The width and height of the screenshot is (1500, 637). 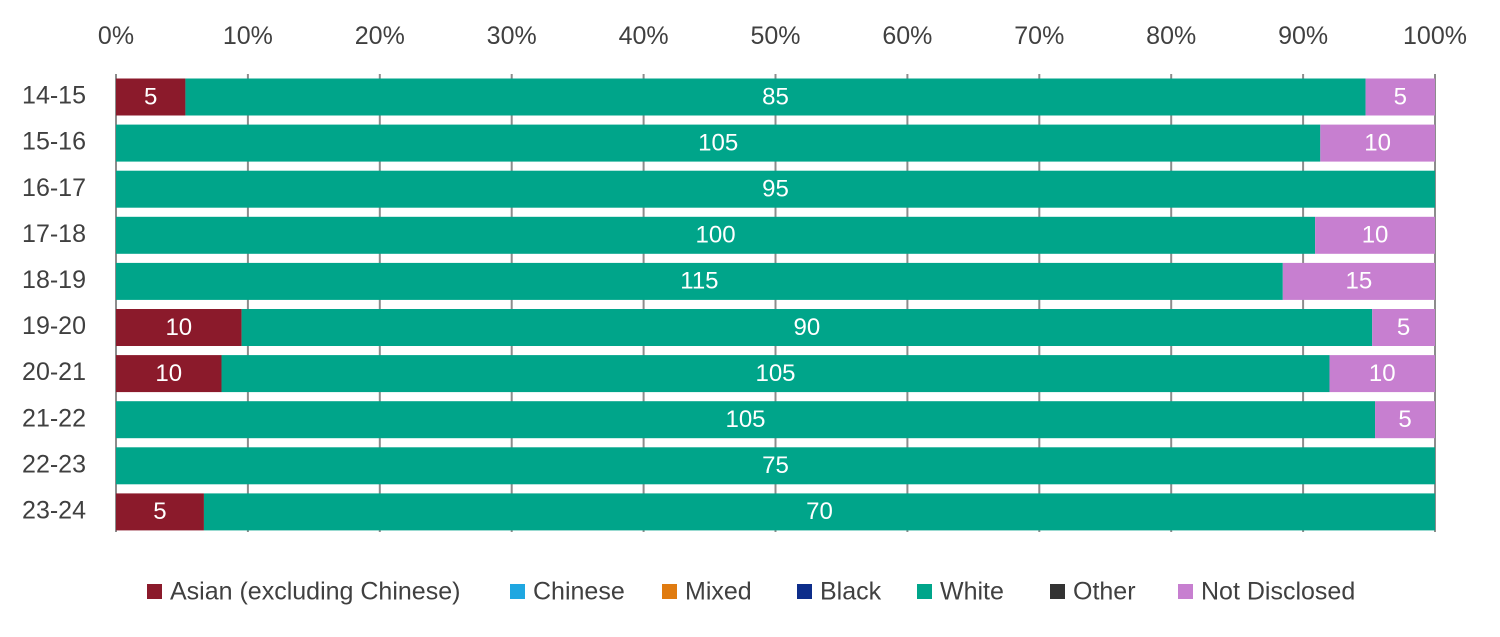 What do you see at coordinates (54, 280) in the screenshot?
I see `category-label: 18-19` at bounding box center [54, 280].